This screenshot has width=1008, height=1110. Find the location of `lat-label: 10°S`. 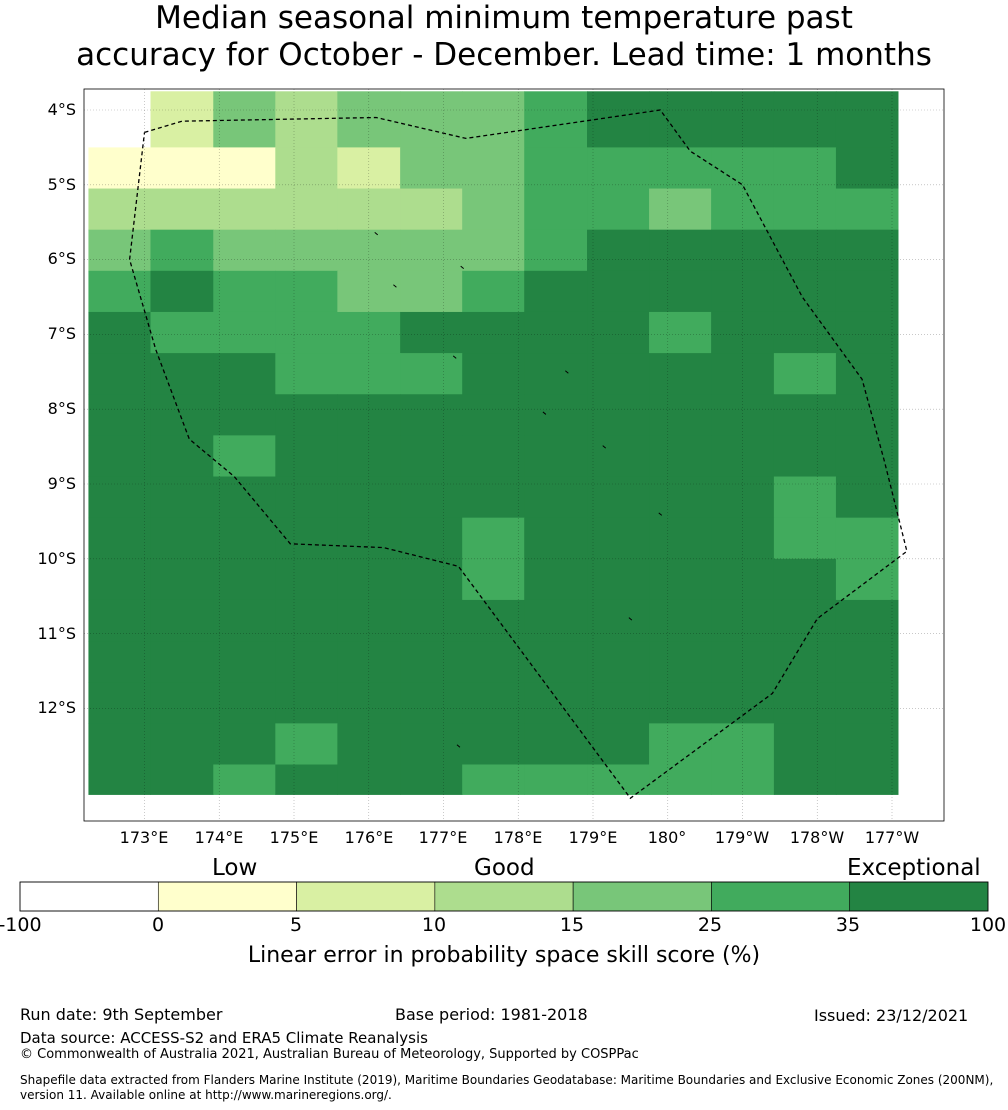

lat-label: 10°S is located at coordinates (56, 558).